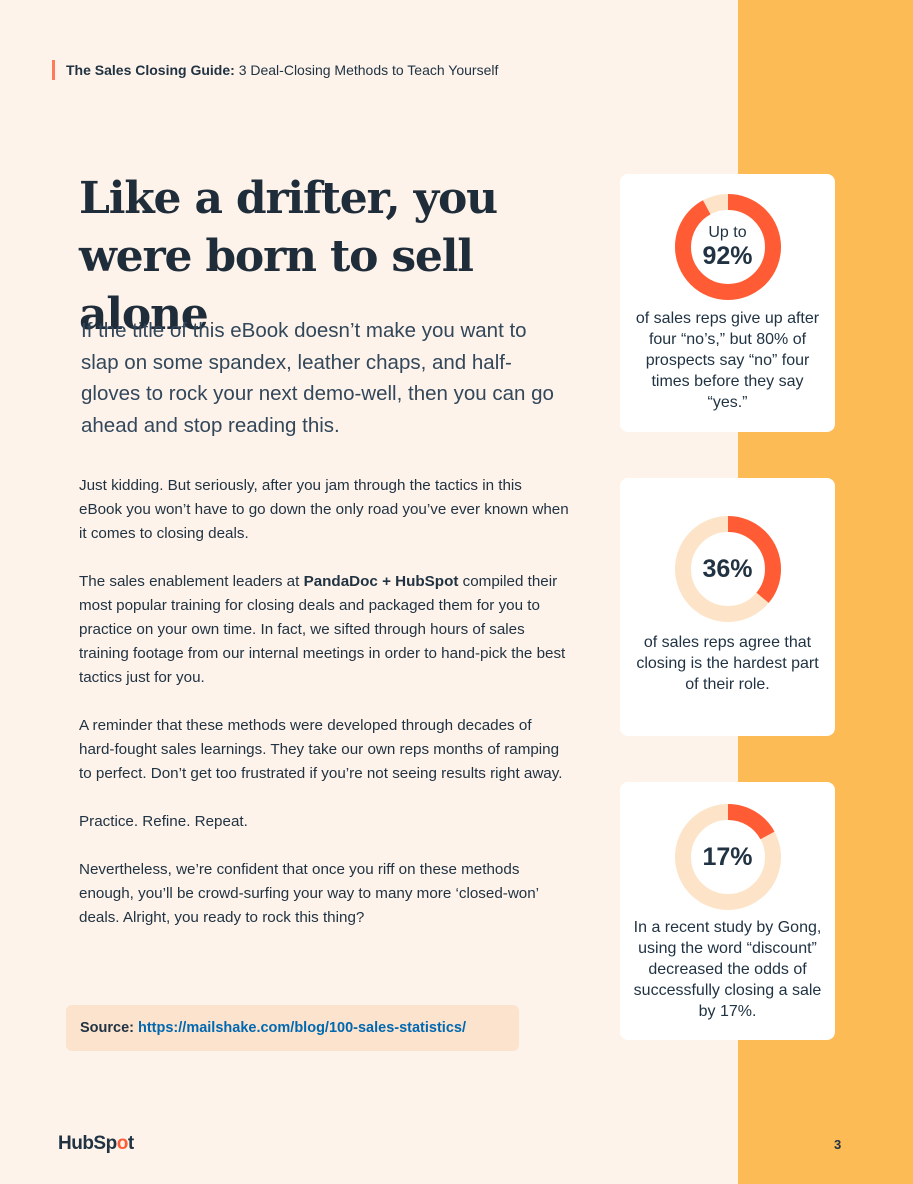 This screenshot has height=1184, width=913. I want to click on sprocket-icon: o, so click(122, 1143).